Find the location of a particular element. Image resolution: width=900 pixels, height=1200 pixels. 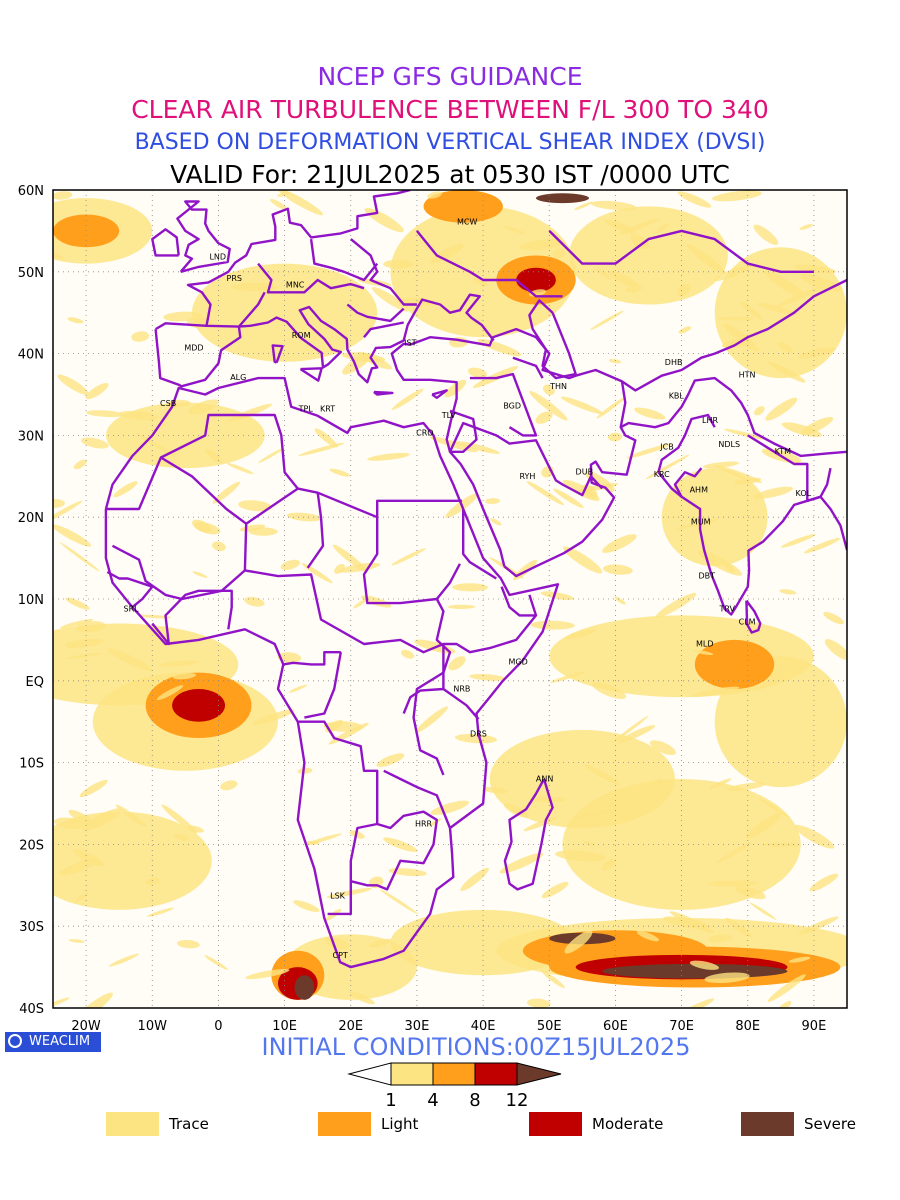

station-label: PRS is located at coordinates (234, 278).